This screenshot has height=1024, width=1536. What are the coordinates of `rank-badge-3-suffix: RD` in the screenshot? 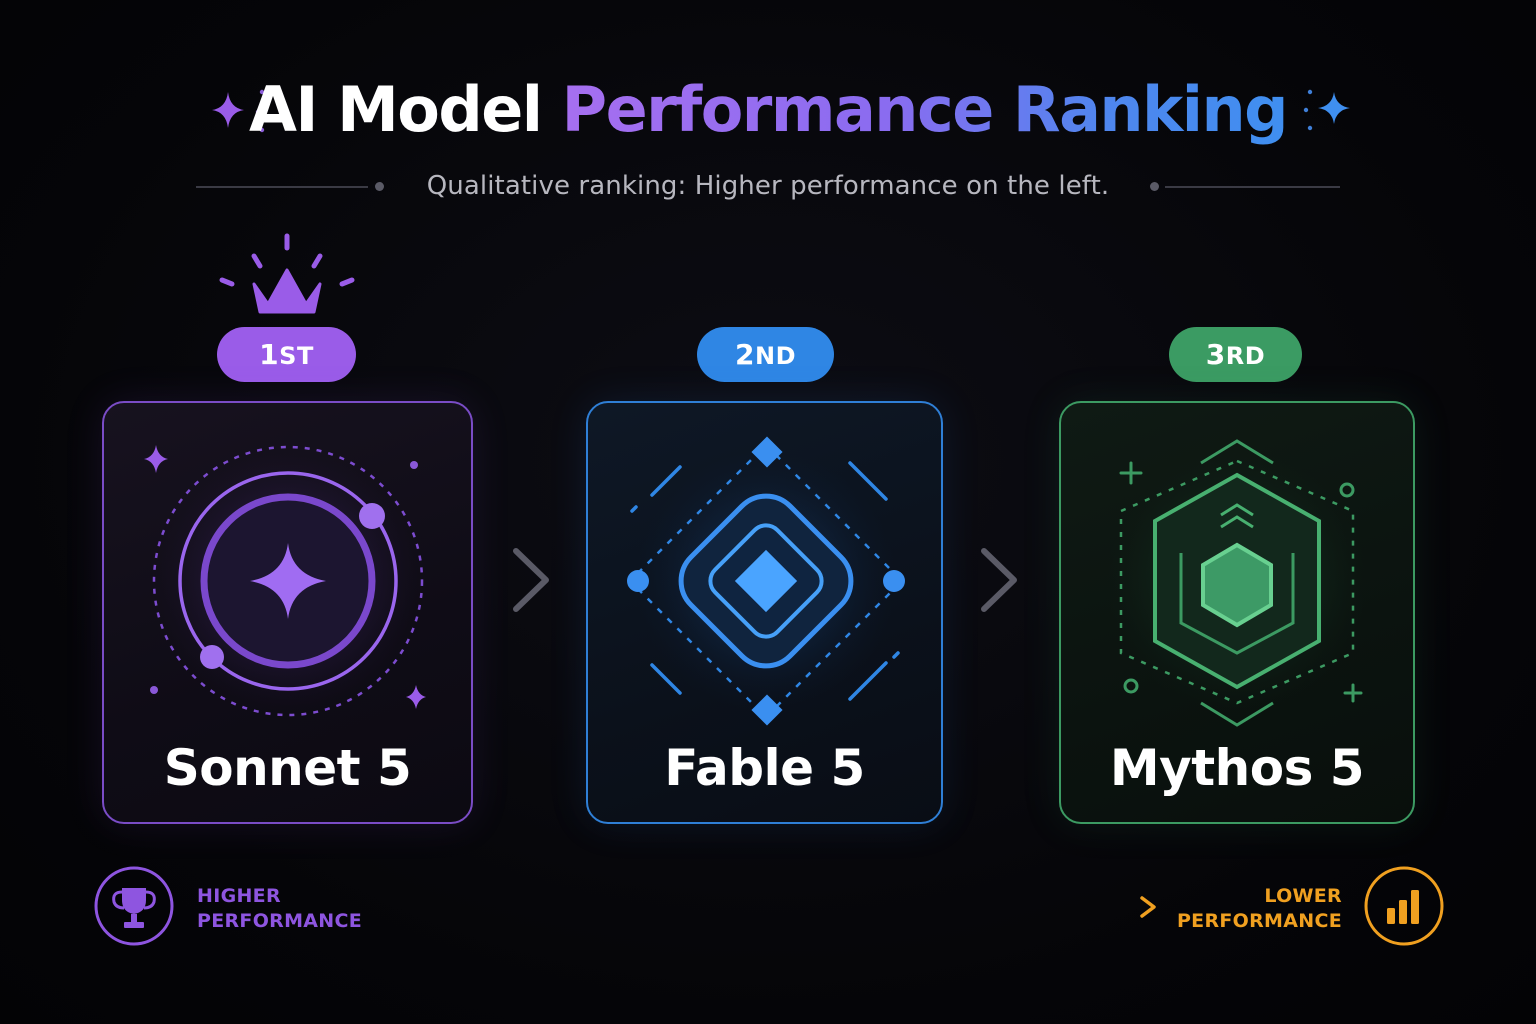 It's located at (1245, 356).